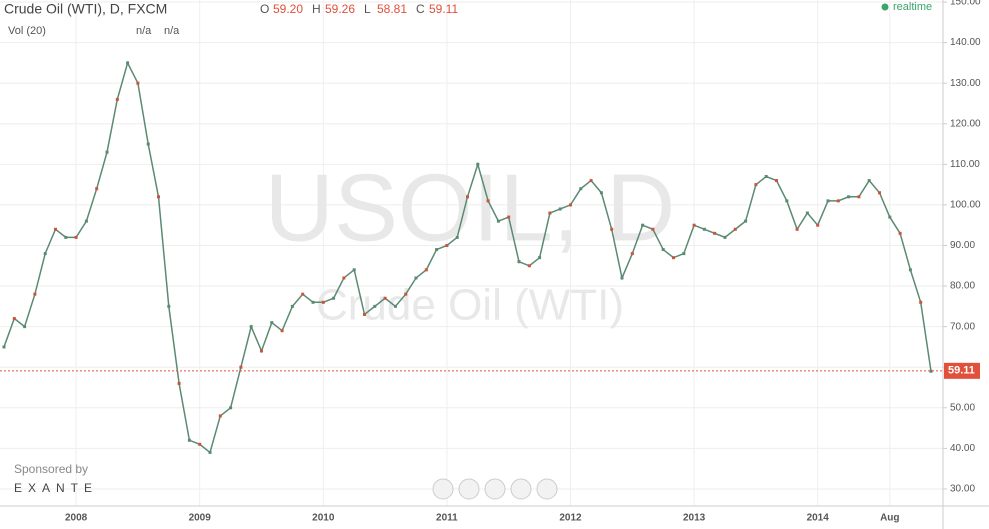  I want to click on x-tick-label: 2014, so click(818, 518).